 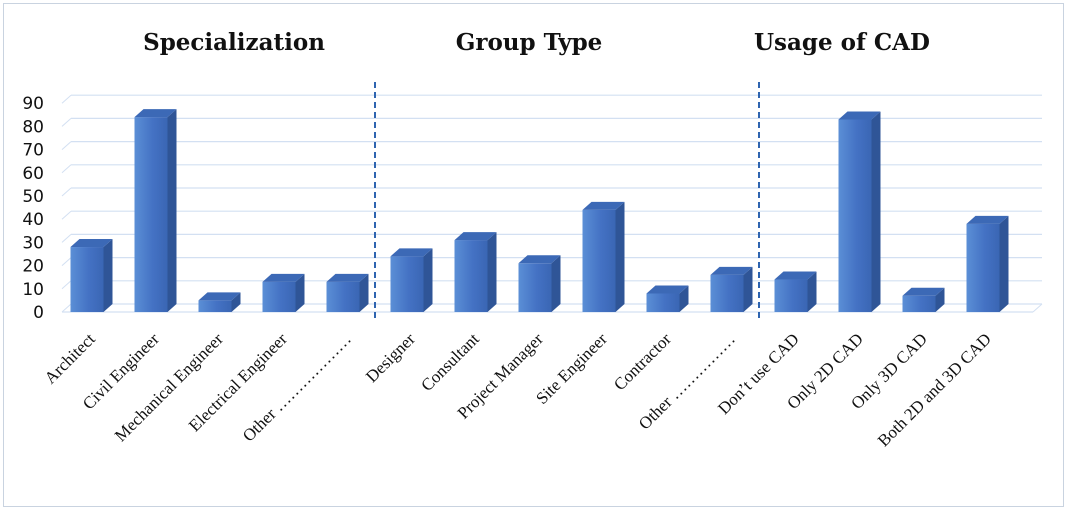 What do you see at coordinates (390, 357) in the screenshot?
I see `x-tick-label: Designer` at bounding box center [390, 357].